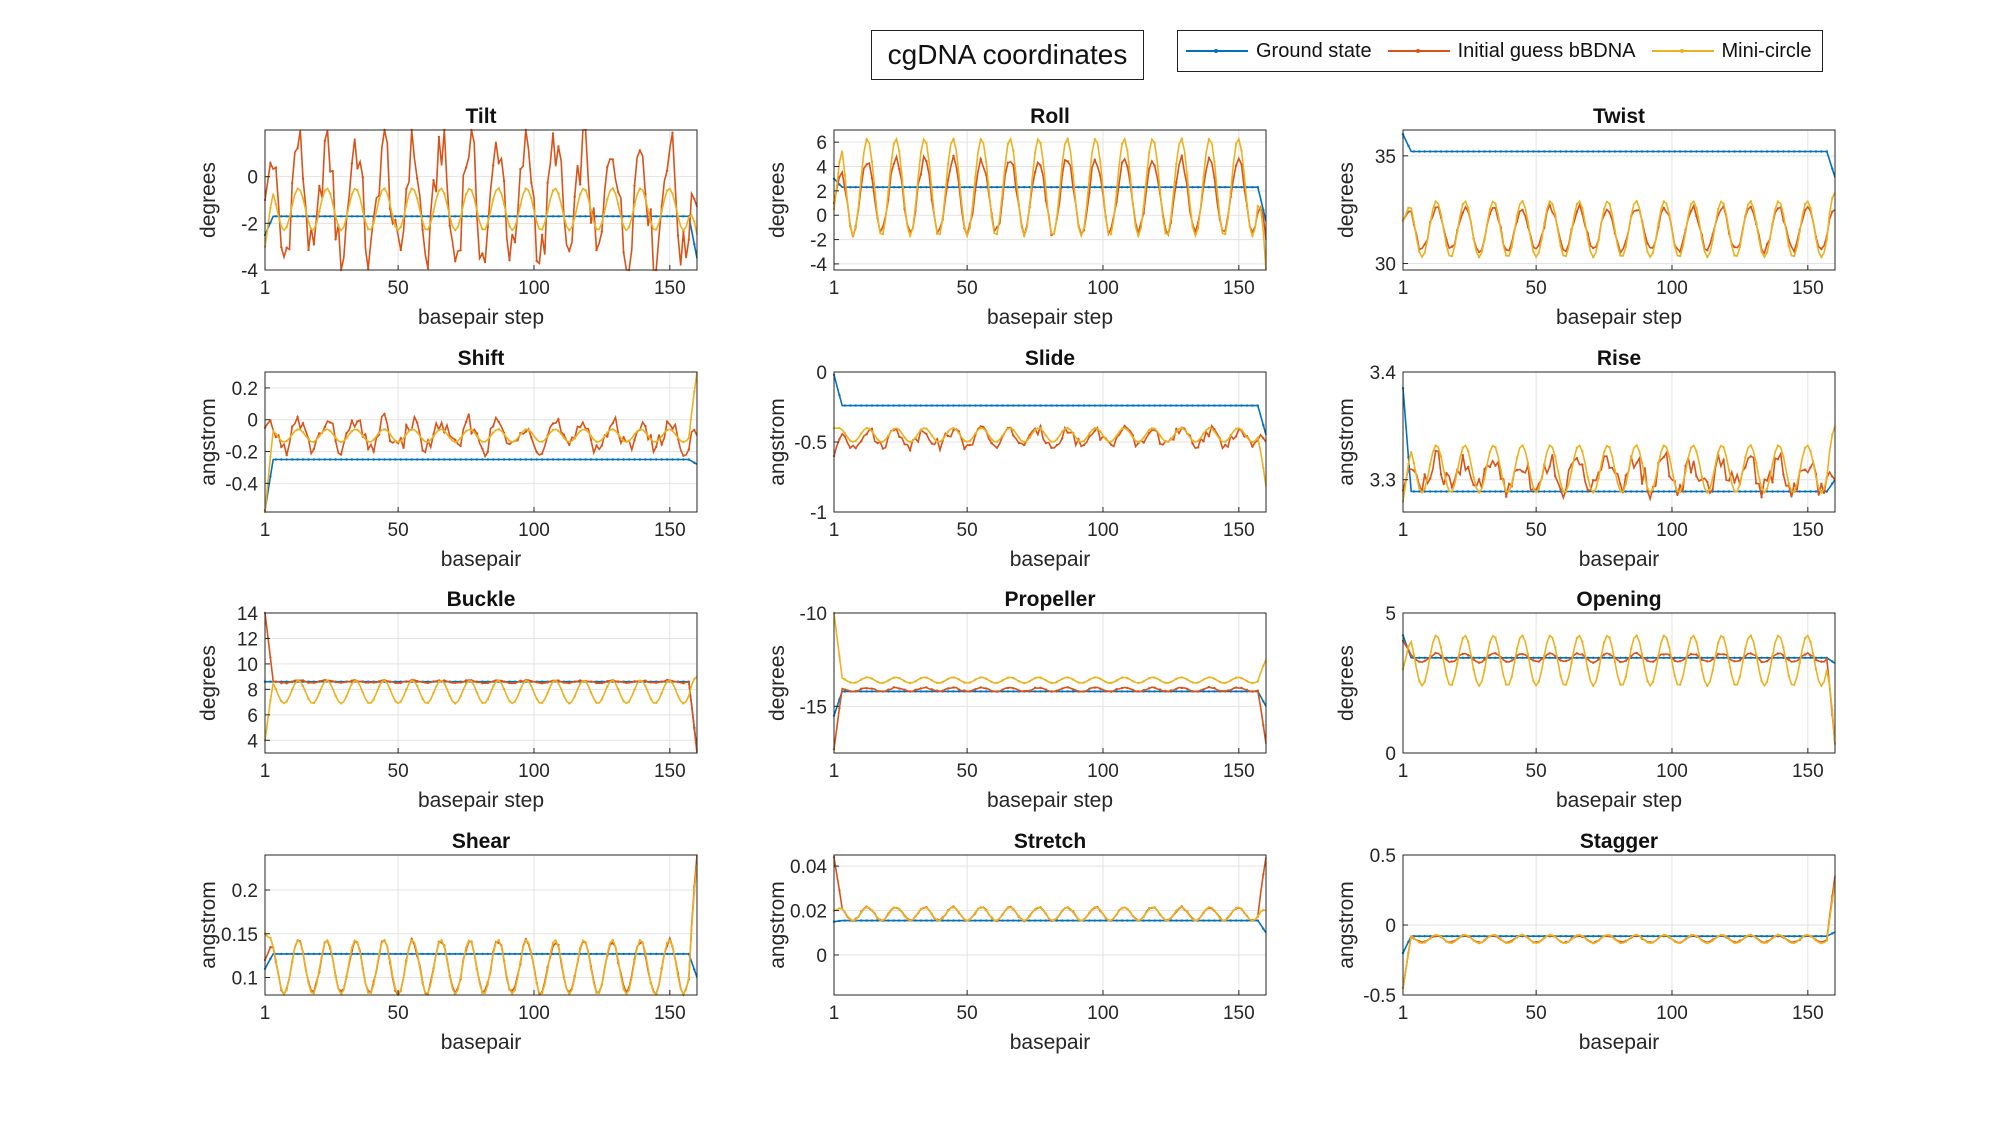 This screenshot has height=1125, width=2000. I want to click on legend-line-initial-guess, so click(1418, 51).